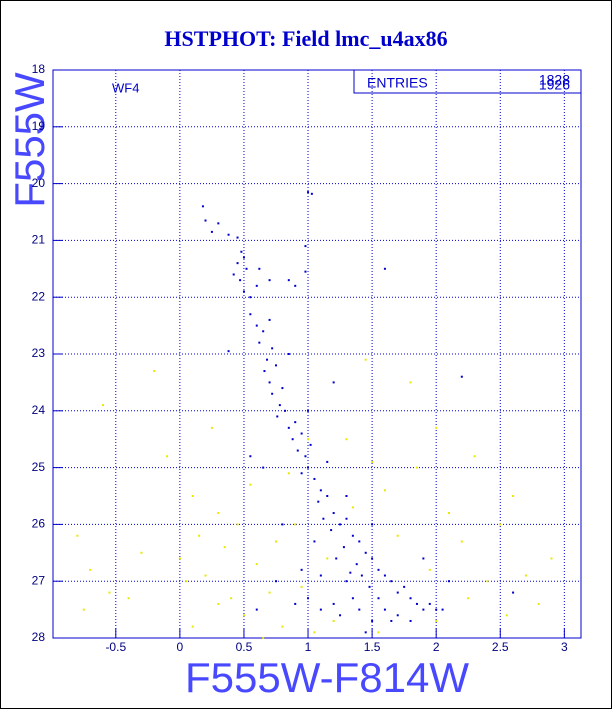  What do you see at coordinates (180, 647) in the screenshot?
I see `x-tick-label: 0` at bounding box center [180, 647].